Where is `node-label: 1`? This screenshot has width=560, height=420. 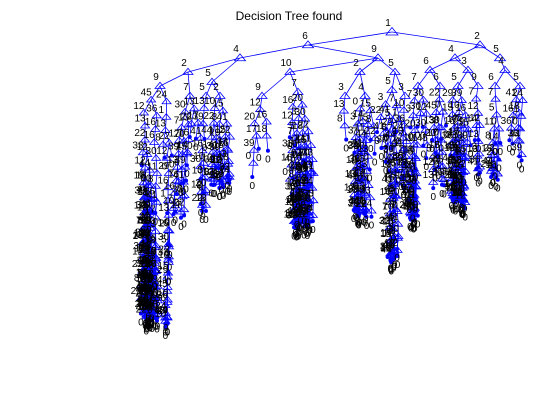
node-label: 1 is located at coordinates (306, 166).